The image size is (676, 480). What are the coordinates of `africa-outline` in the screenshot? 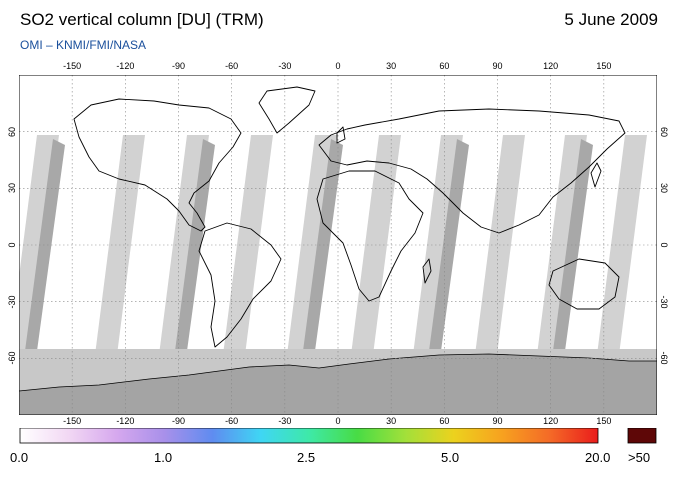 It's located at (370, 236).